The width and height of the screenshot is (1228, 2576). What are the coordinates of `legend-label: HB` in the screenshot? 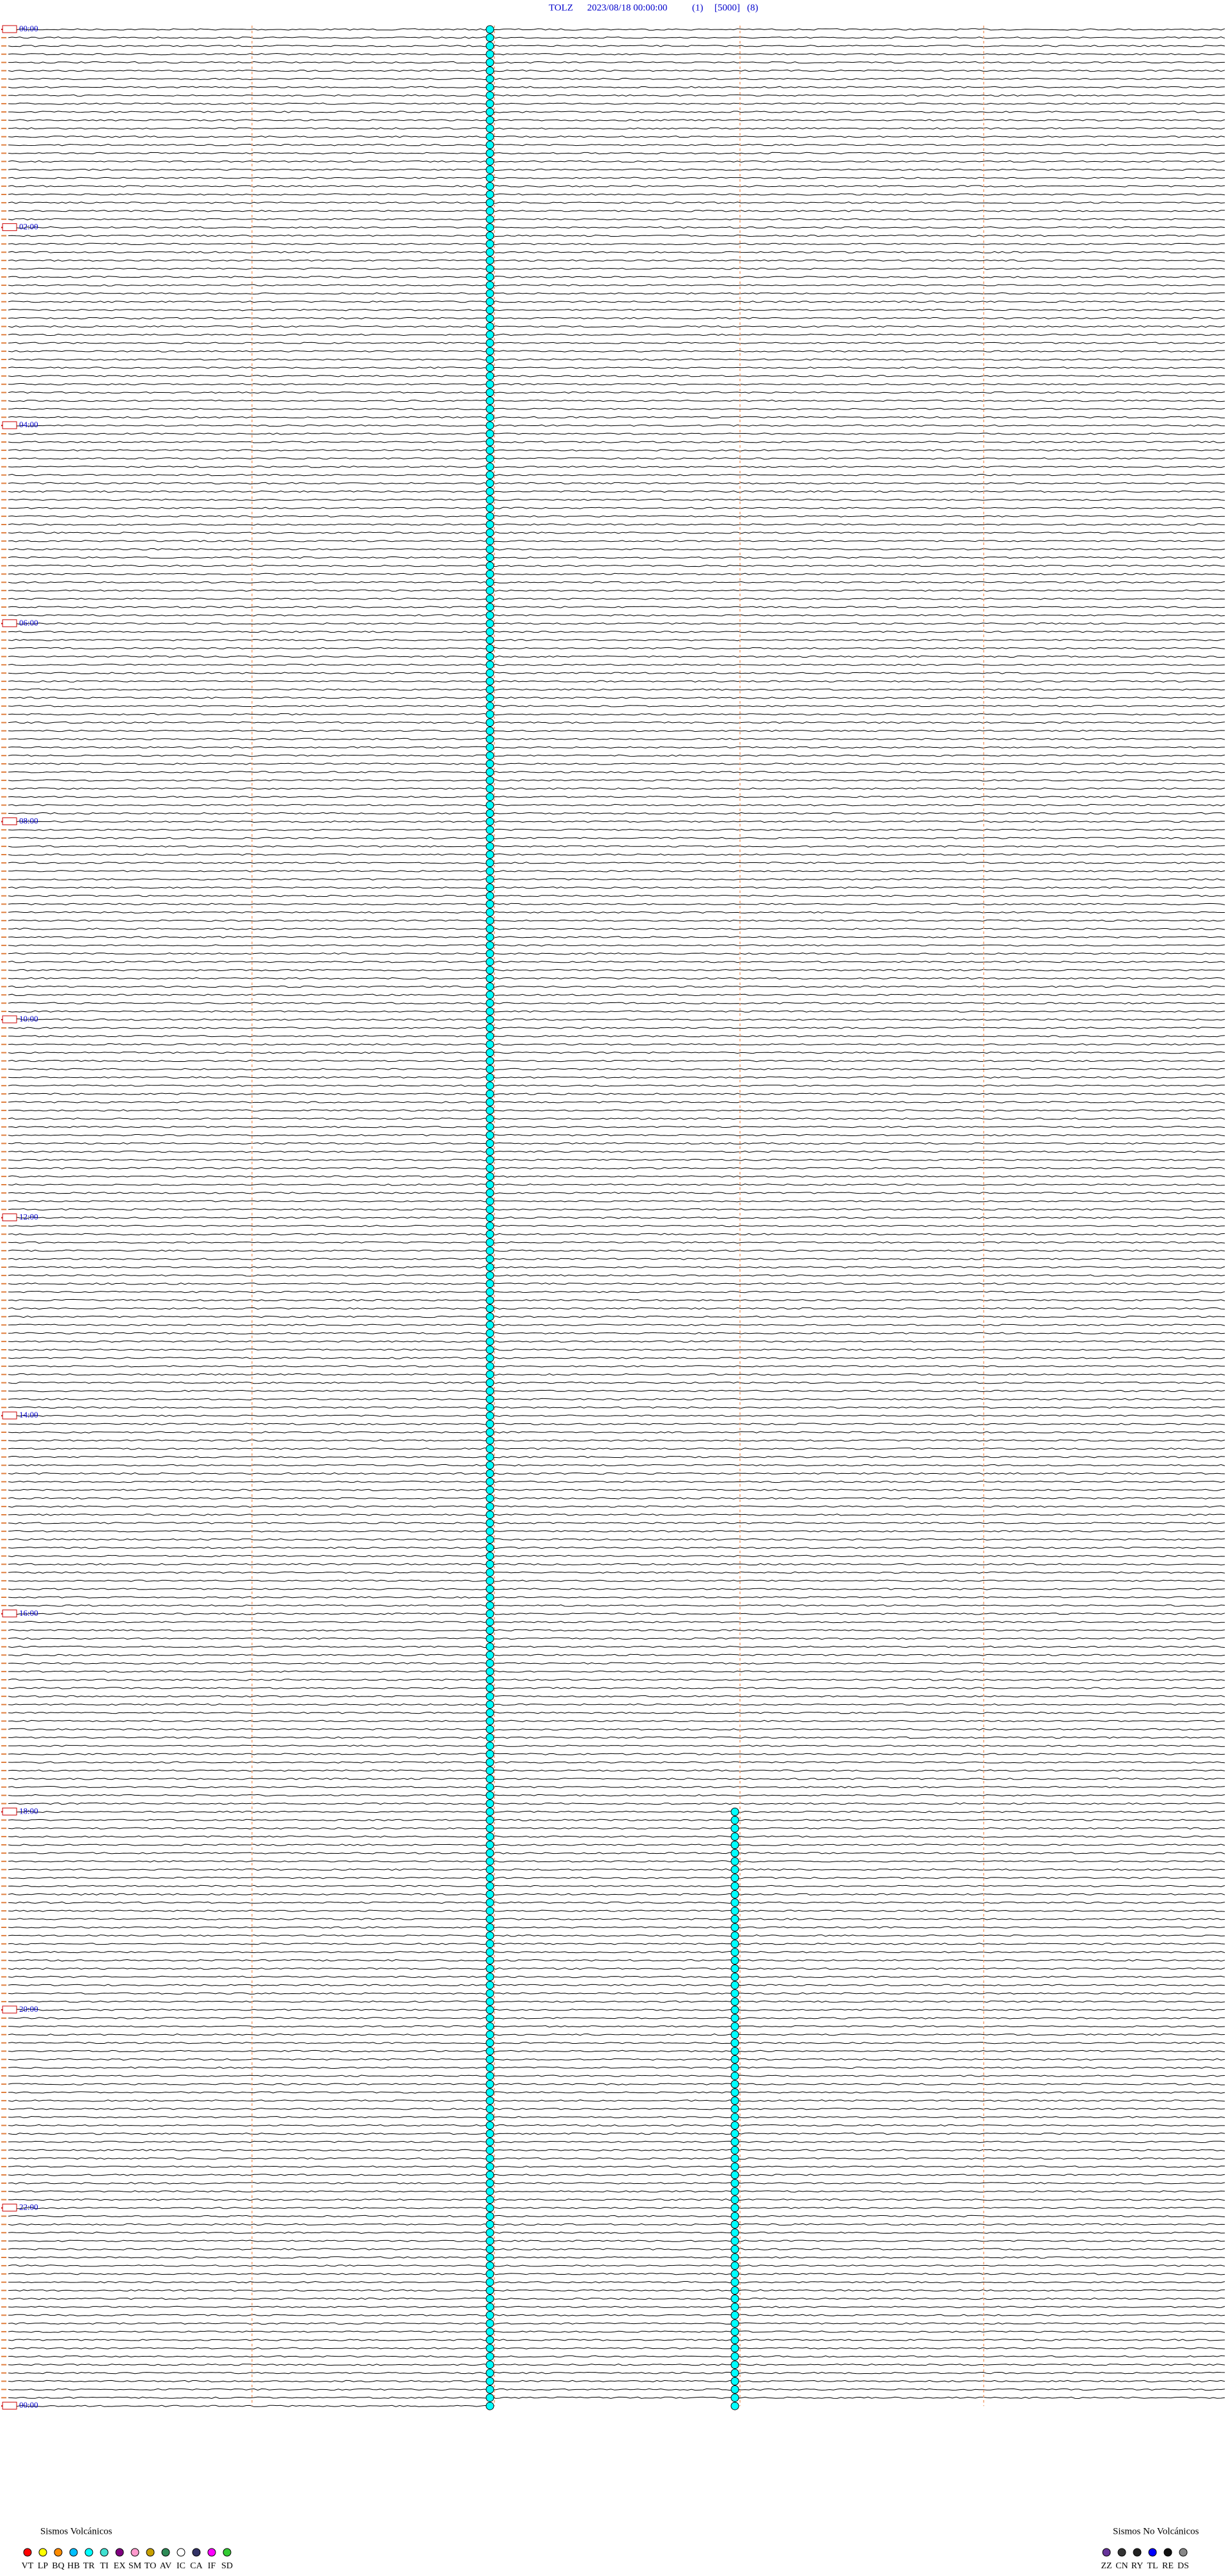 It's located at (73, 2566).